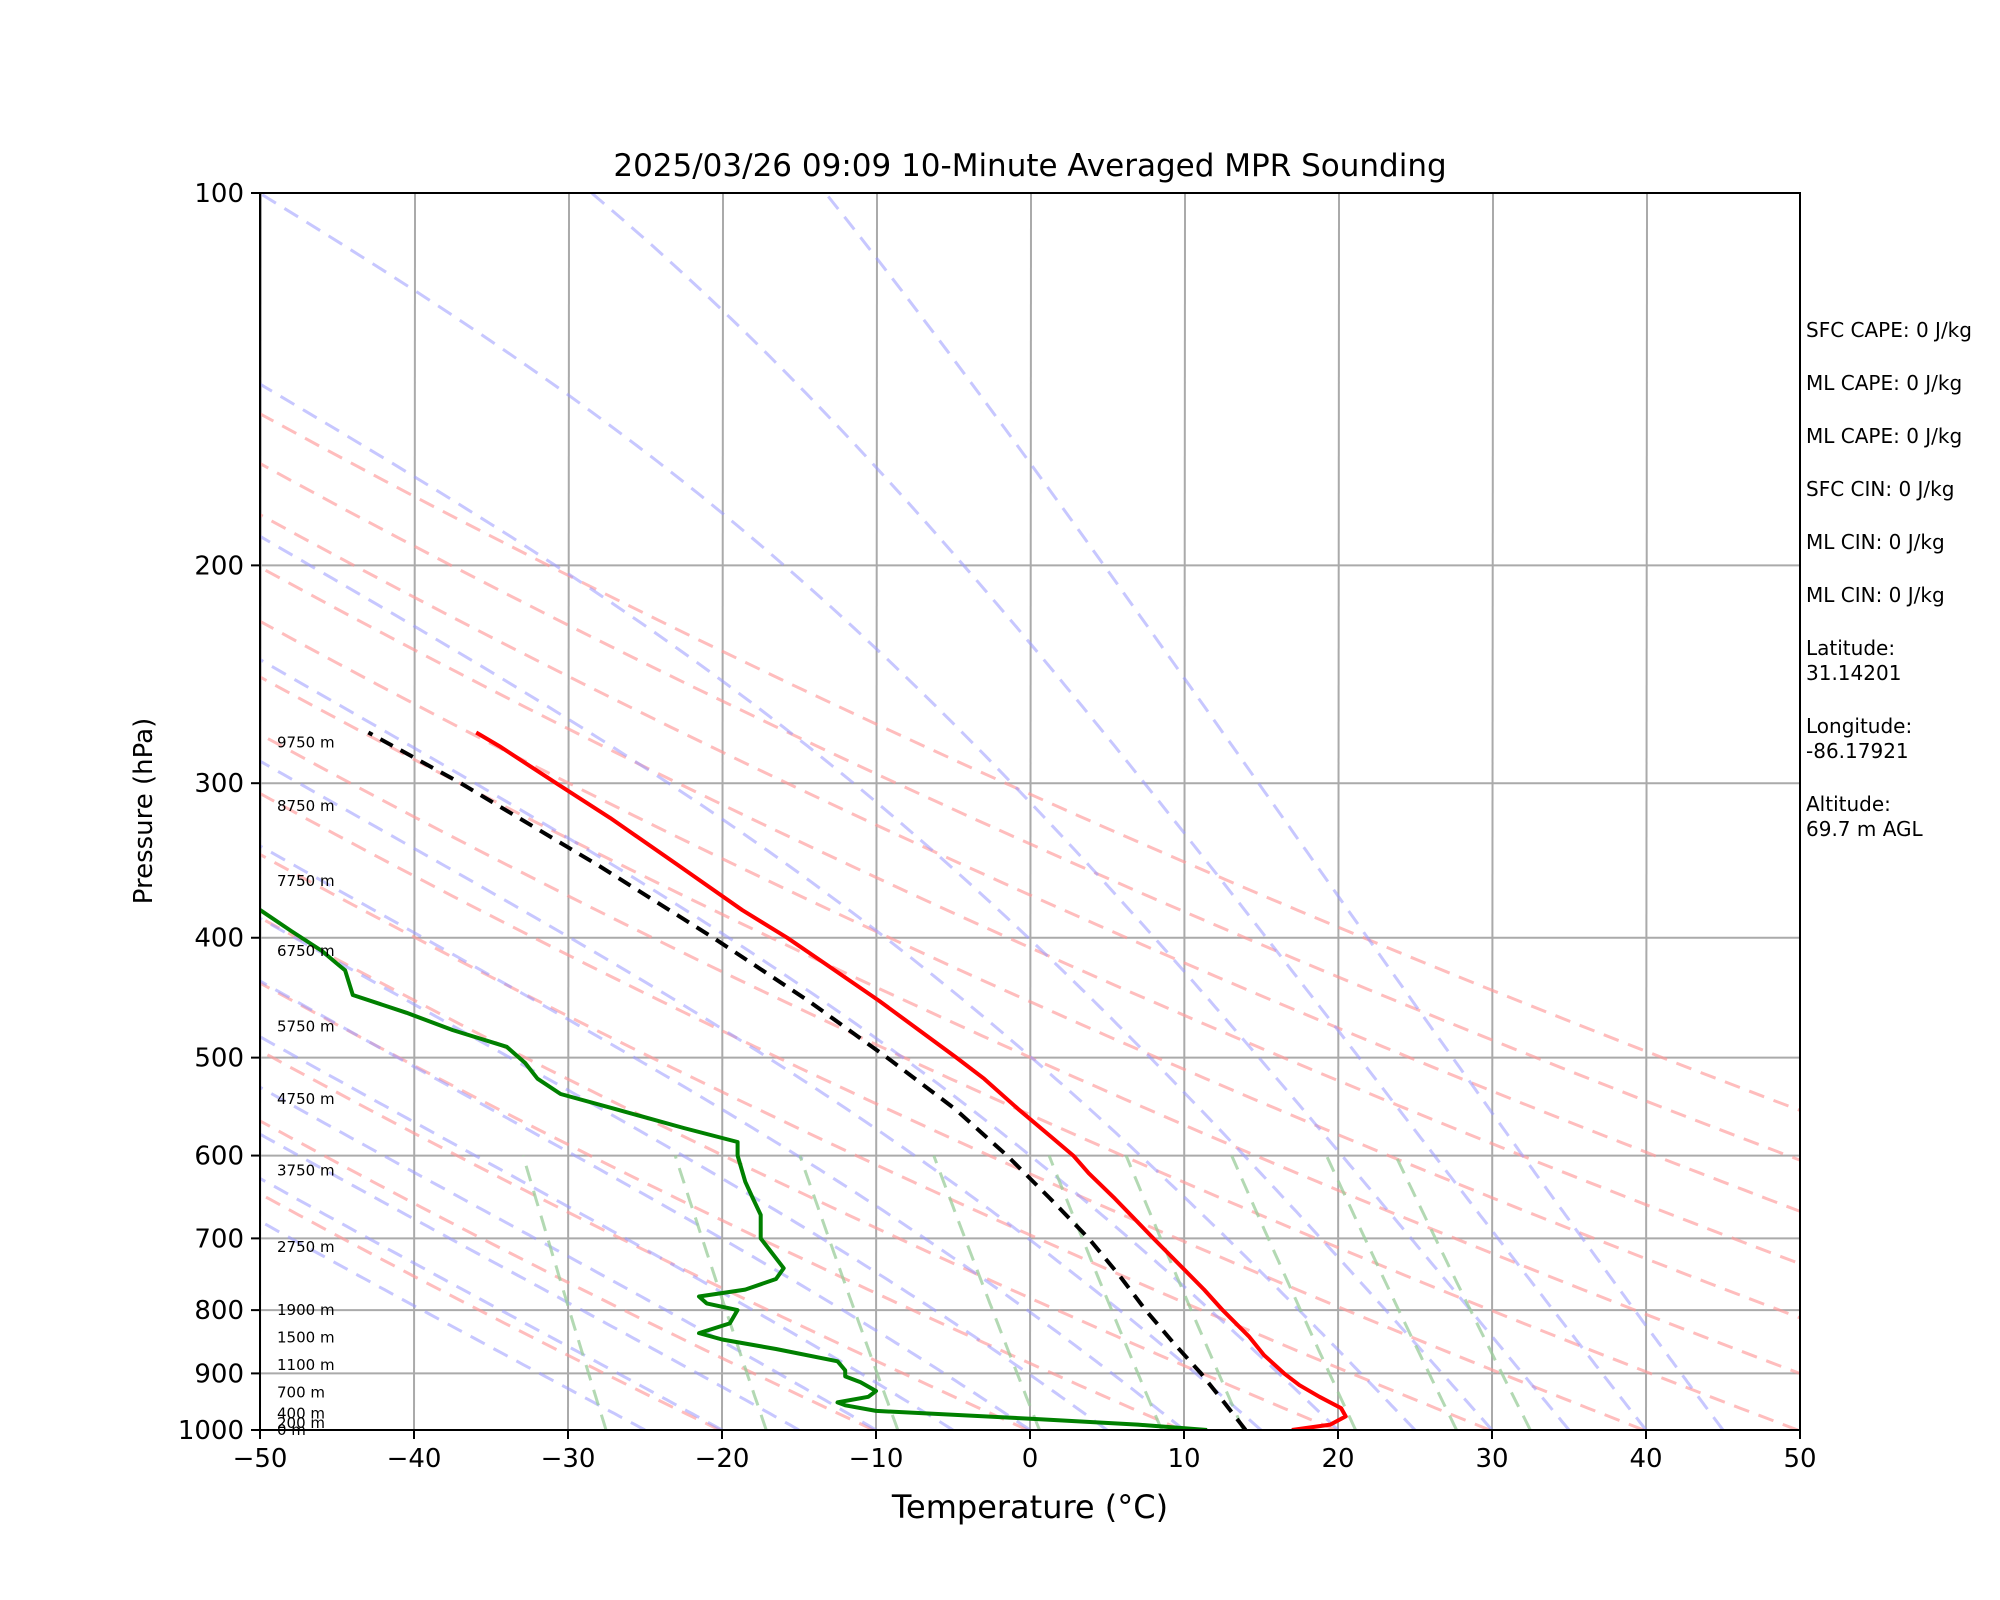  What do you see at coordinates (306, 1171) in the screenshot?
I see `height-label: 3750 m` at bounding box center [306, 1171].